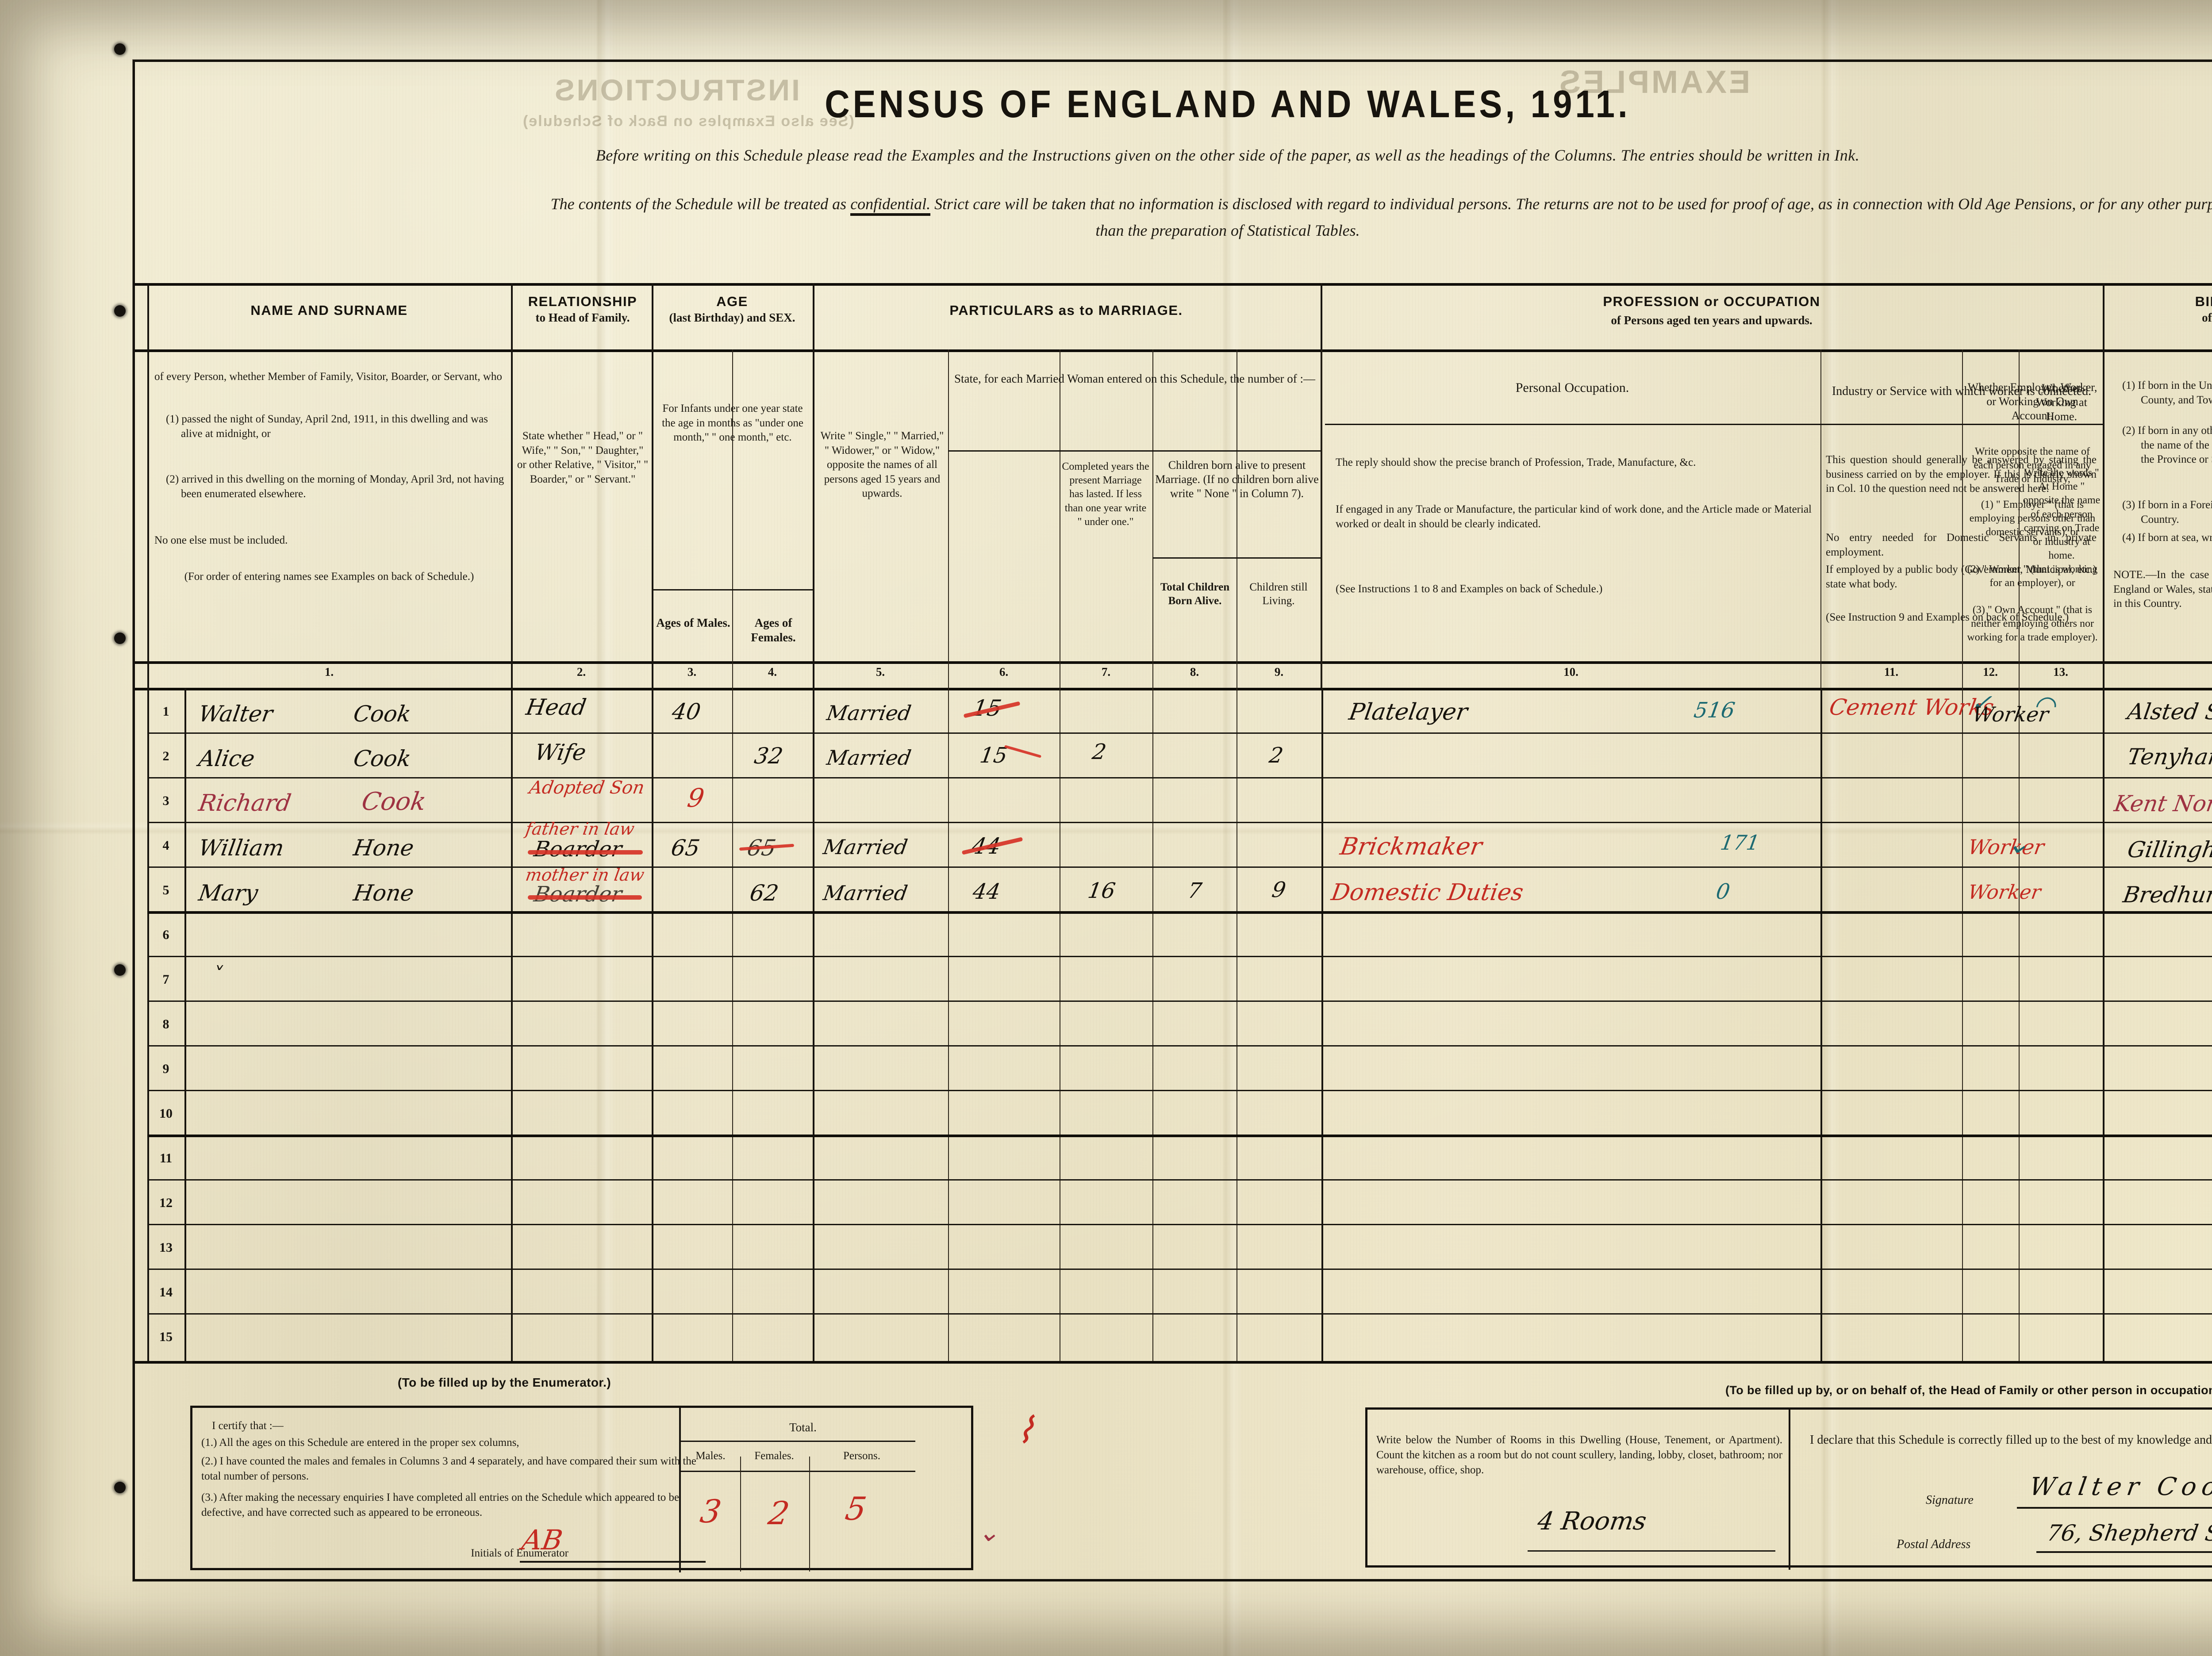 This screenshot has width=2212, height=1656. What do you see at coordinates (733, 518) in the screenshot?
I see `col-sep-ages` at bounding box center [733, 518].